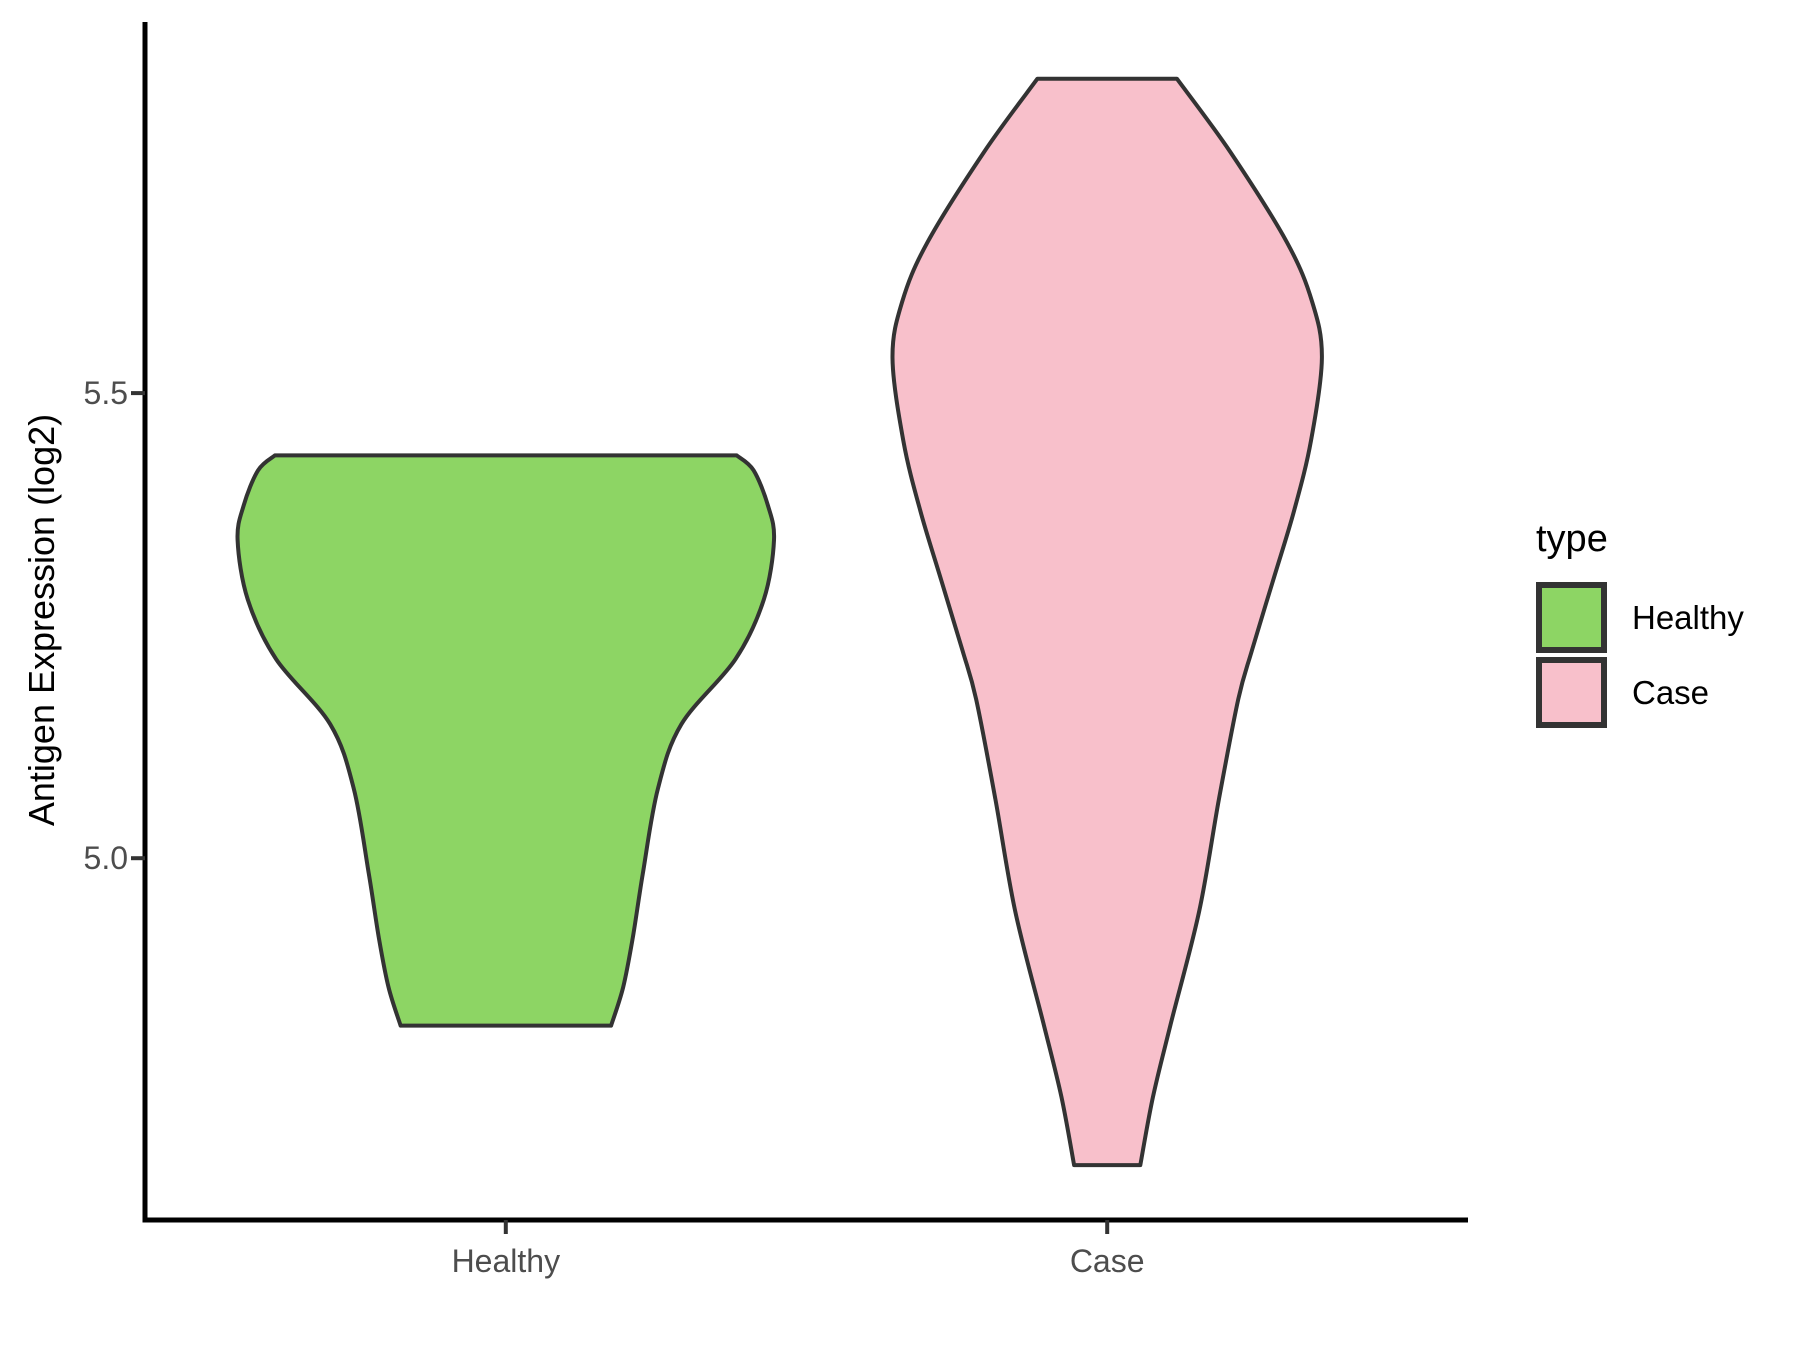 This screenshot has width=1800, height=1350. I want to click on x-tick-label-healthy: Healthy, so click(506, 1261).